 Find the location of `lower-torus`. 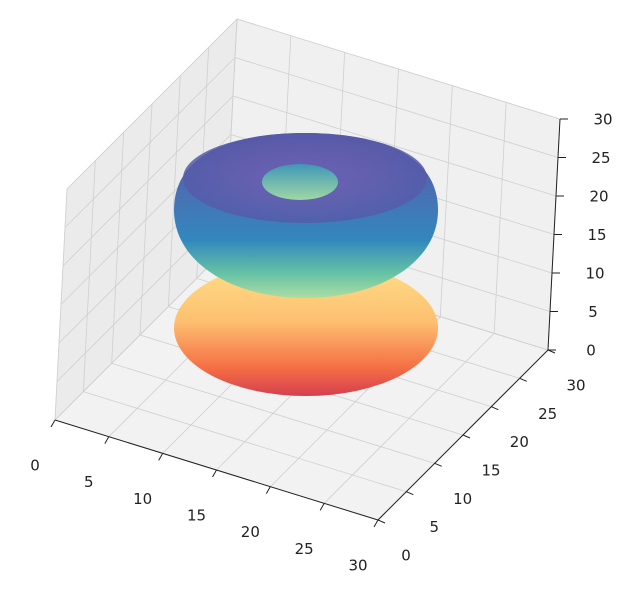

lower-torus is located at coordinates (306, 328).